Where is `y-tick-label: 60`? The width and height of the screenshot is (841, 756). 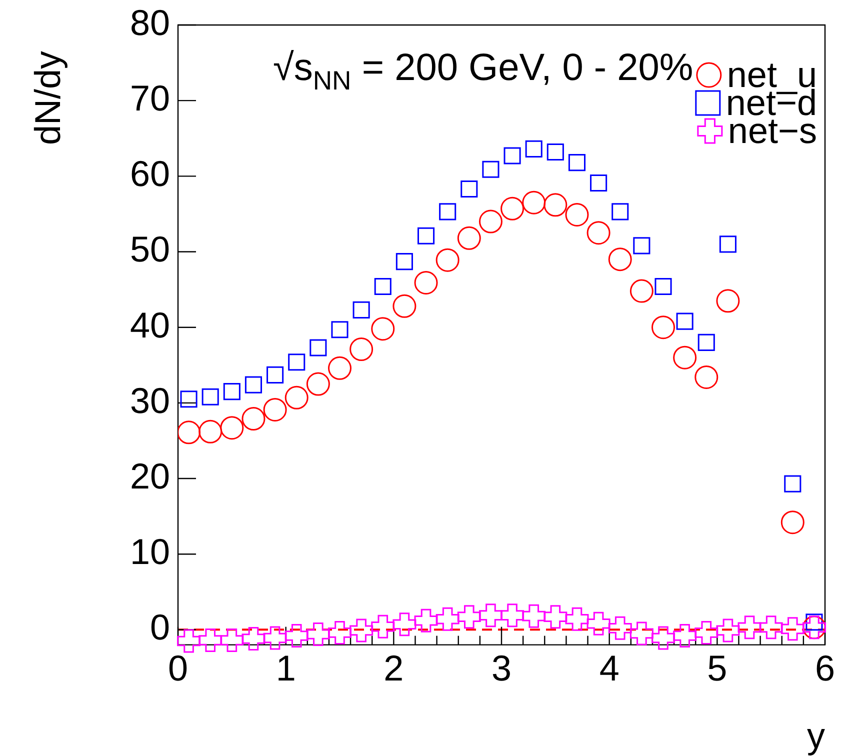
y-tick-label: 60 is located at coordinates (150, 173).